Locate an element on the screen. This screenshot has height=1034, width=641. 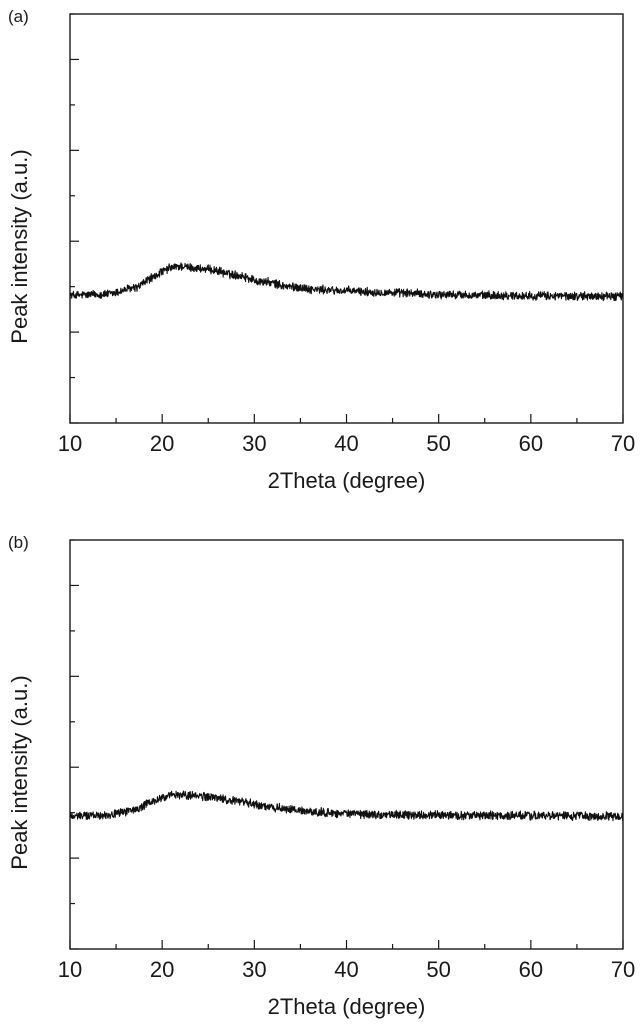
x-tick-label-b-70: 70 is located at coordinates (623, 969).